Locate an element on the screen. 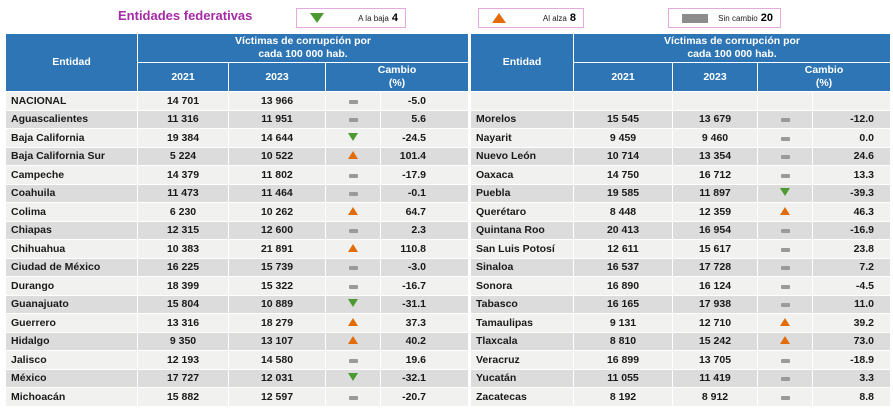 The image size is (893, 413). table-row: Chiapas 12 315 12 600 2.3 is located at coordinates (237, 230).